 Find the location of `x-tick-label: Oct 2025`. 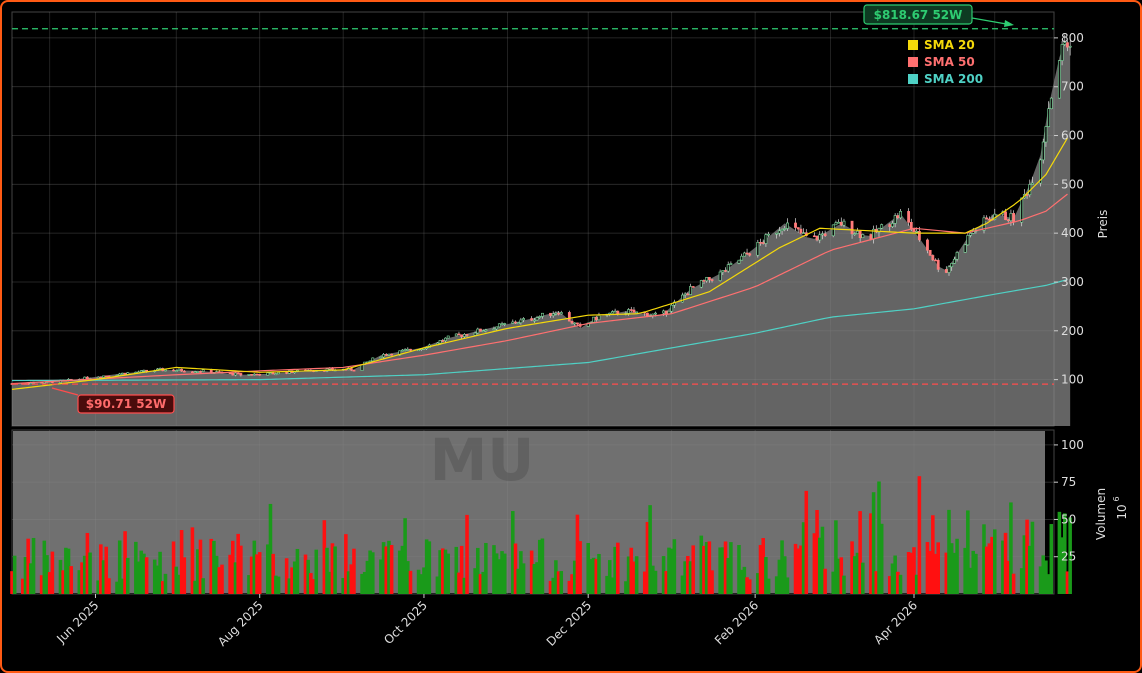

x-tick-label: Oct 2025 is located at coordinates (405, 622).